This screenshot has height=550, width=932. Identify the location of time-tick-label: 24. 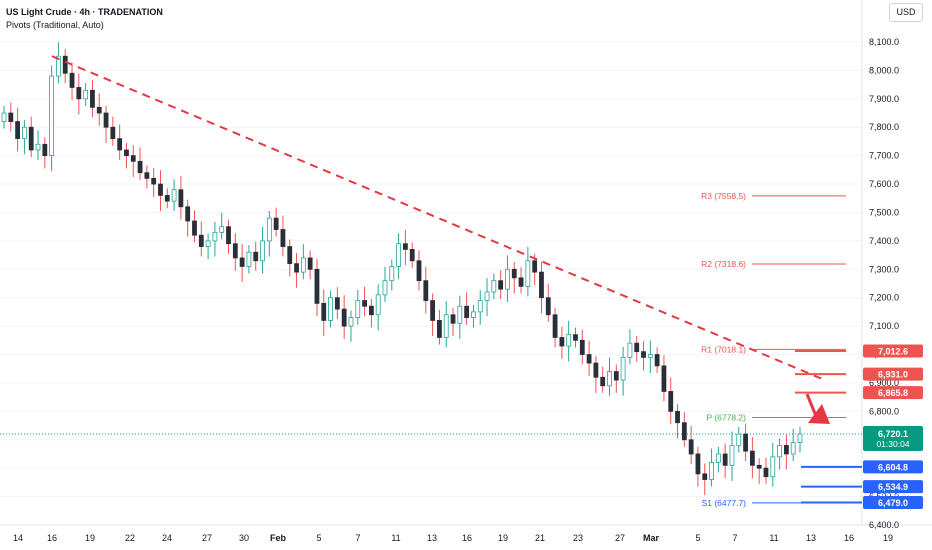
(167, 538).